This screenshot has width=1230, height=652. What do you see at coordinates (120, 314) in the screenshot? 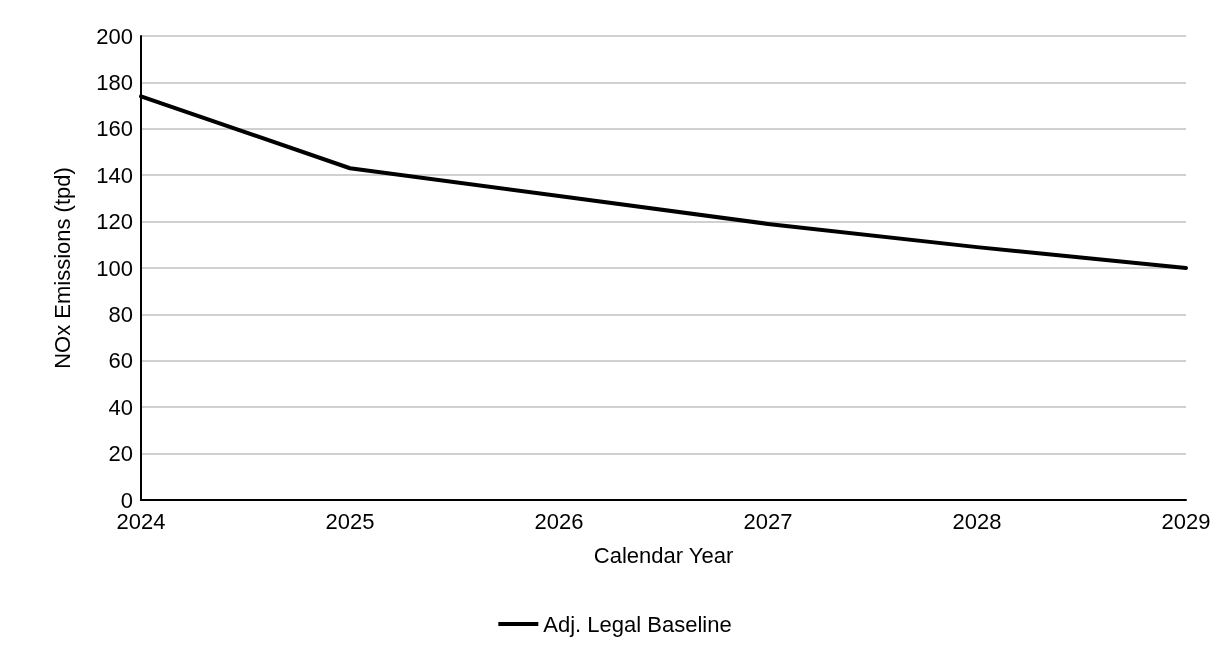
I see `y-tick-label: 80` at bounding box center [120, 314].